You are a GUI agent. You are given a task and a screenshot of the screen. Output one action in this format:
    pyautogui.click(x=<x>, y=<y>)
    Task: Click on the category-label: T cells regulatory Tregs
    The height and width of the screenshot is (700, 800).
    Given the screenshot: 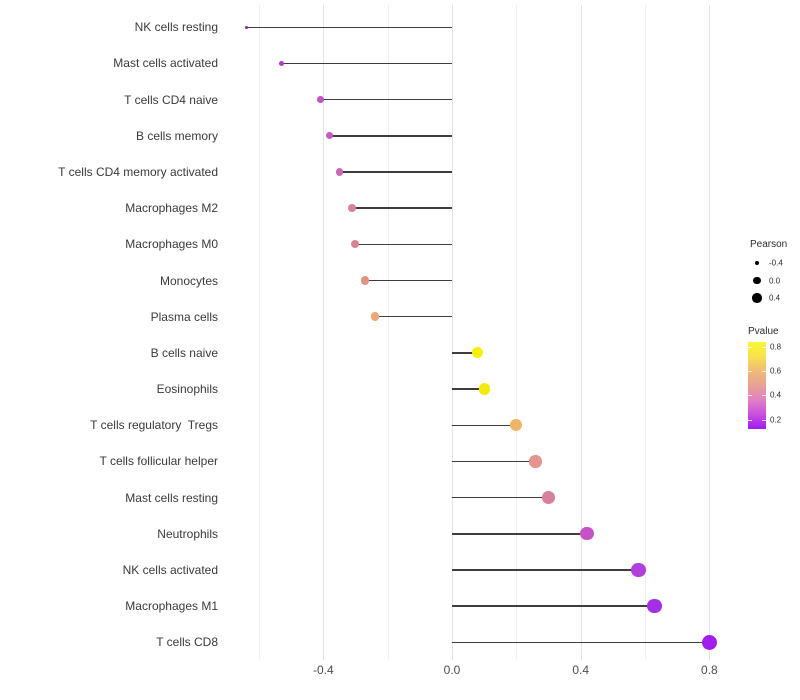 What is the action you would take?
    pyautogui.click(x=154, y=425)
    